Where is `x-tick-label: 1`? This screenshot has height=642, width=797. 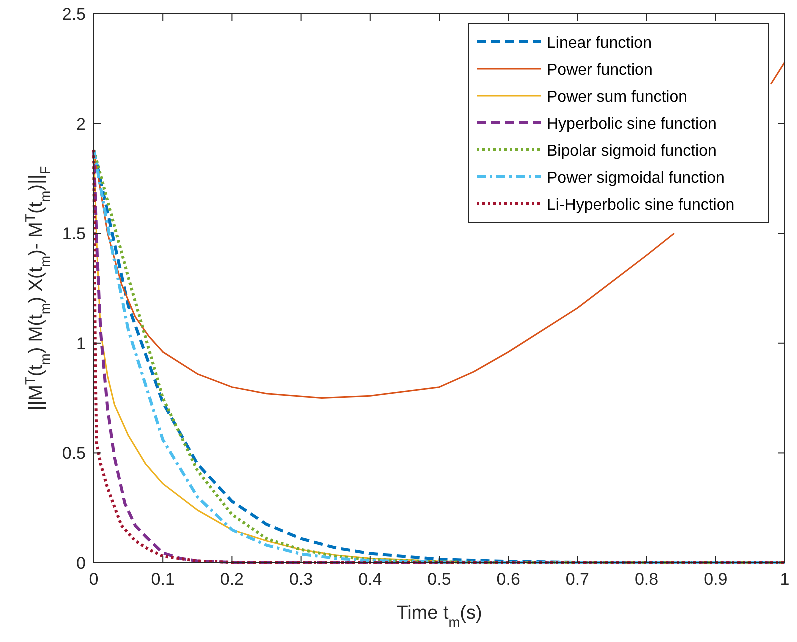 x-tick-label: 1 is located at coordinates (785, 579).